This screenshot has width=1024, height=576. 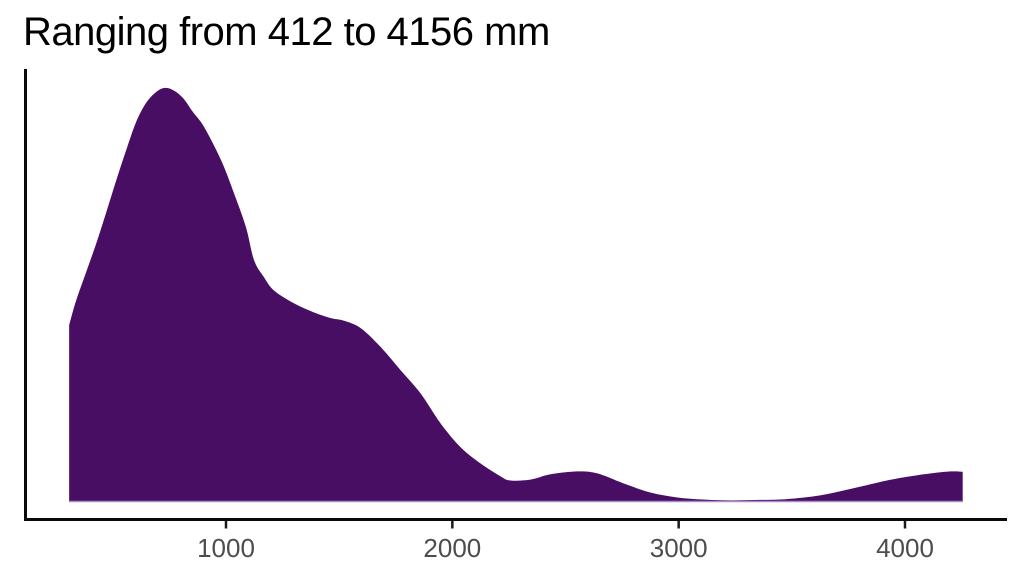 I want to click on x-tick-label: 2000, so click(x=452, y=548).